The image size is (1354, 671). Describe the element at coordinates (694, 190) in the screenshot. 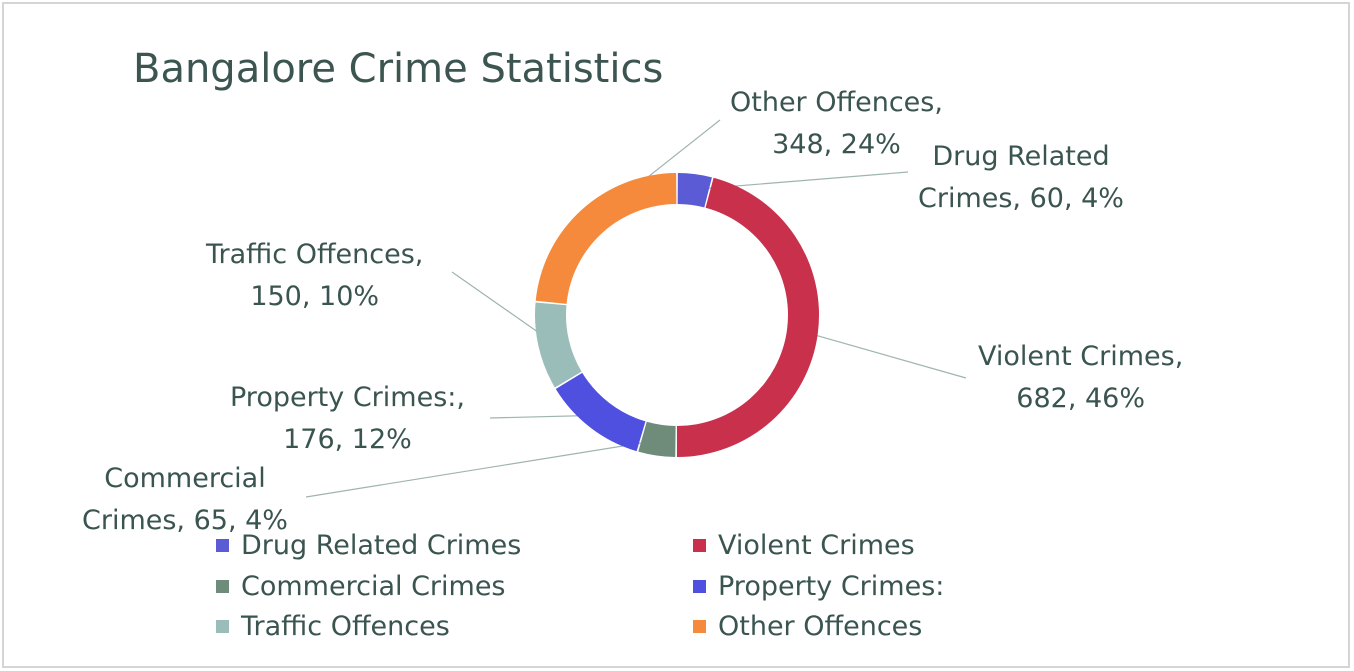

I see `slice-drug-related` at that location.